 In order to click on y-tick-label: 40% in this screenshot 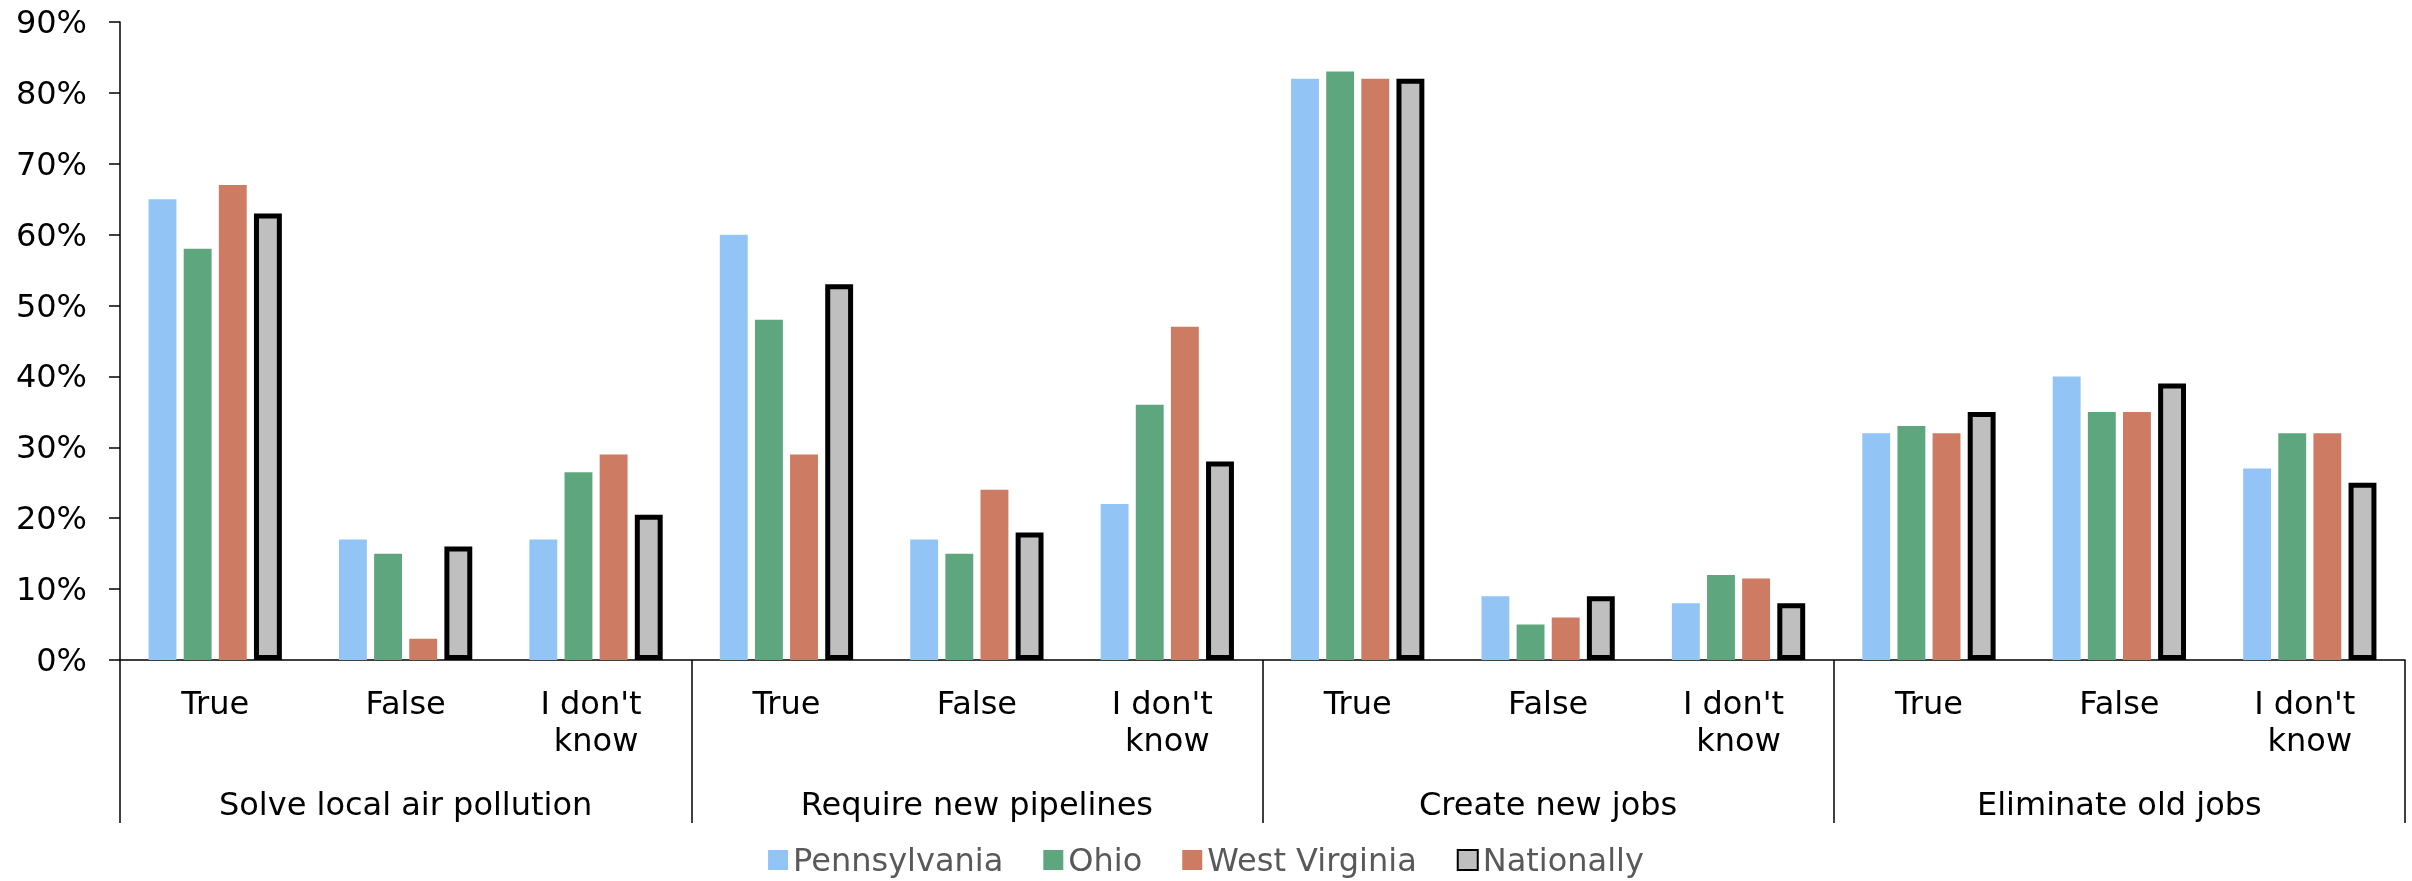, I will do `click(51, 376)`.